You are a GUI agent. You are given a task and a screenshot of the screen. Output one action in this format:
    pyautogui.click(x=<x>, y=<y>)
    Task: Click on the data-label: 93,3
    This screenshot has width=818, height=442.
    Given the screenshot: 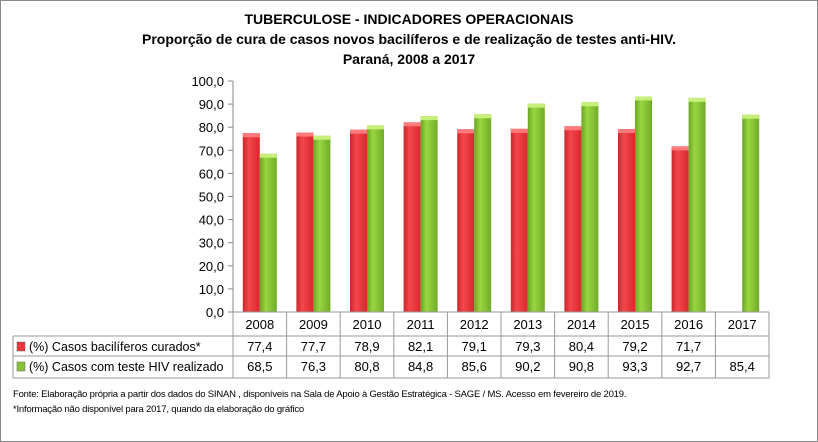 What is the action you would take?
    pyautogui.click(x=634, y=366)
    